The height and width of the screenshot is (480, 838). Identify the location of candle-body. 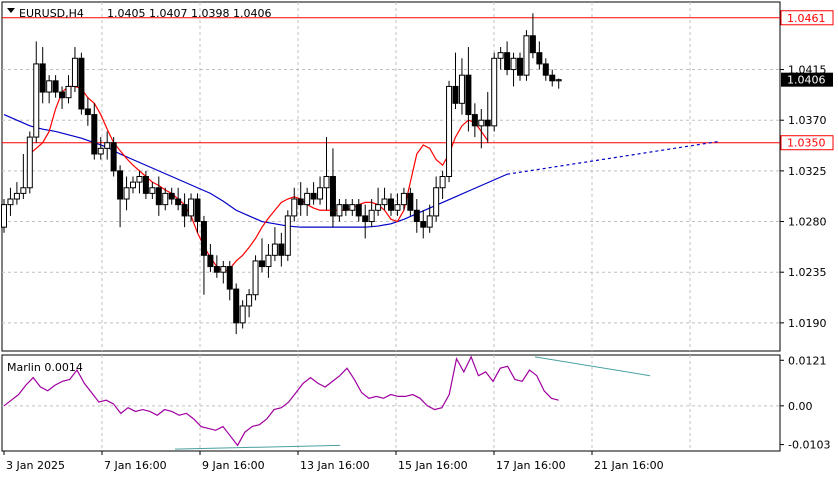
(500, 55).